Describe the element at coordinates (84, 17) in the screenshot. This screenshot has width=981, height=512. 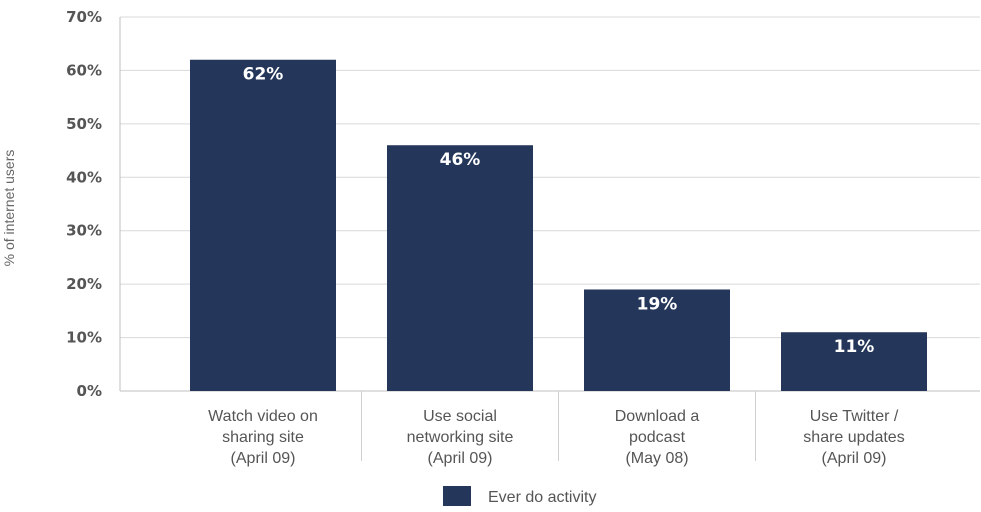
I see `y-tick-label: 70%` at that location.